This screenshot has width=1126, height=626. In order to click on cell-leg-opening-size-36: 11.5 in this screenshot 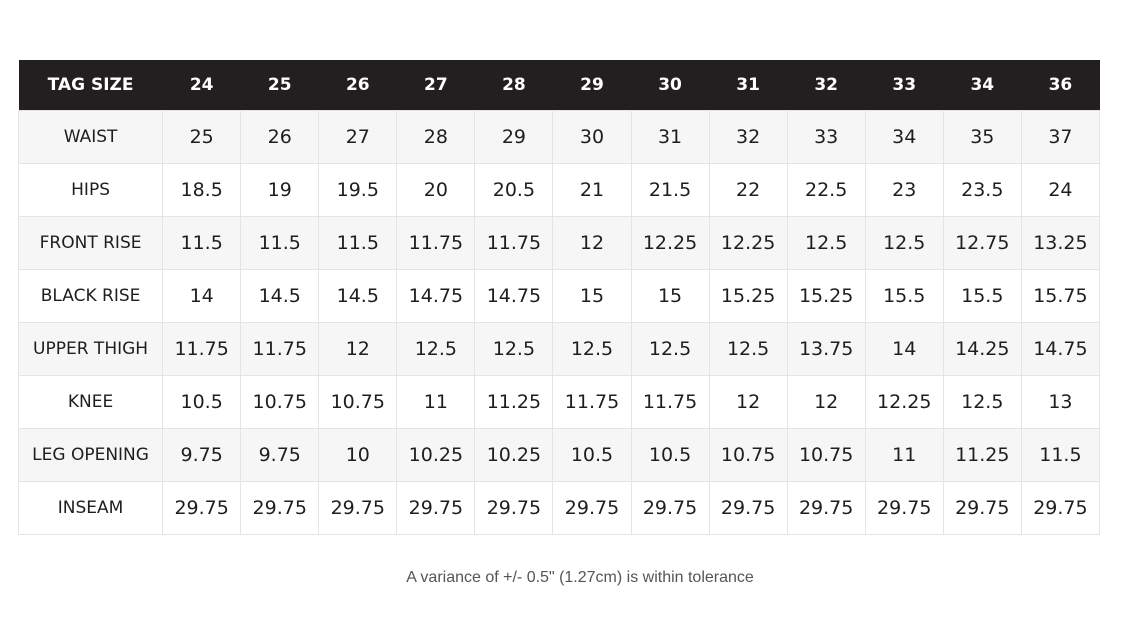, I will do `click(1060, 455)`.